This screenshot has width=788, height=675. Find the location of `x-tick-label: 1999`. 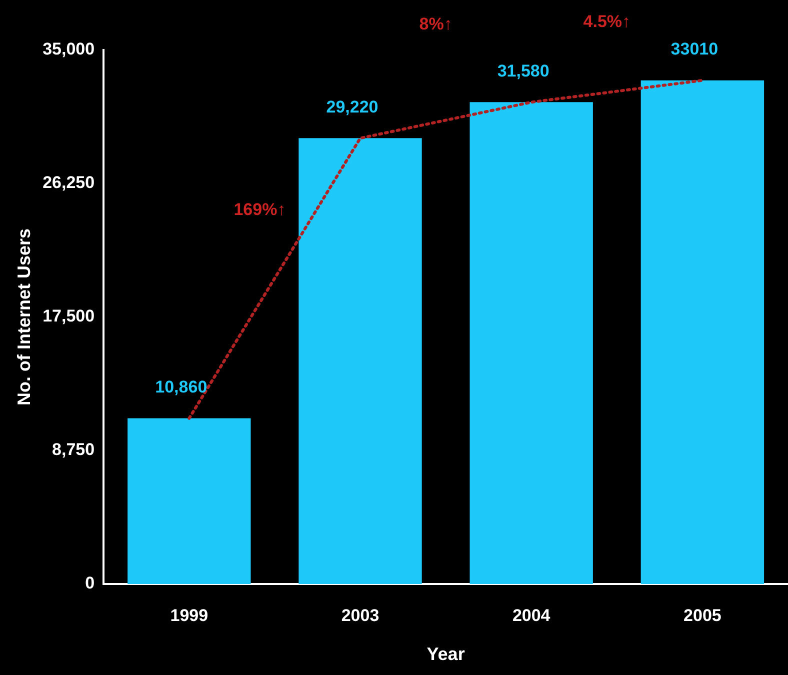

x-tick-label: 1999 is located at coordinates (189, 615).